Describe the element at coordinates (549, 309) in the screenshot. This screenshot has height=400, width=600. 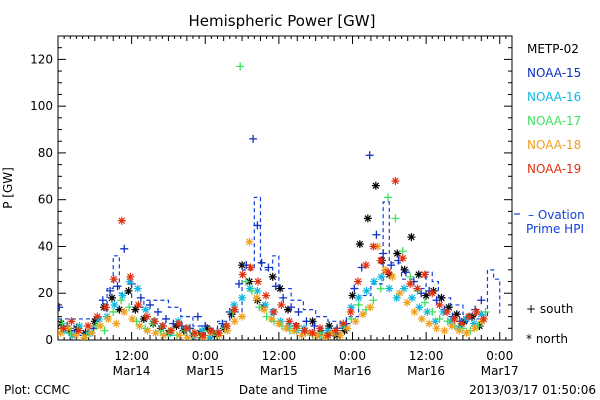
I see `south-marker-label: + south` at that location.